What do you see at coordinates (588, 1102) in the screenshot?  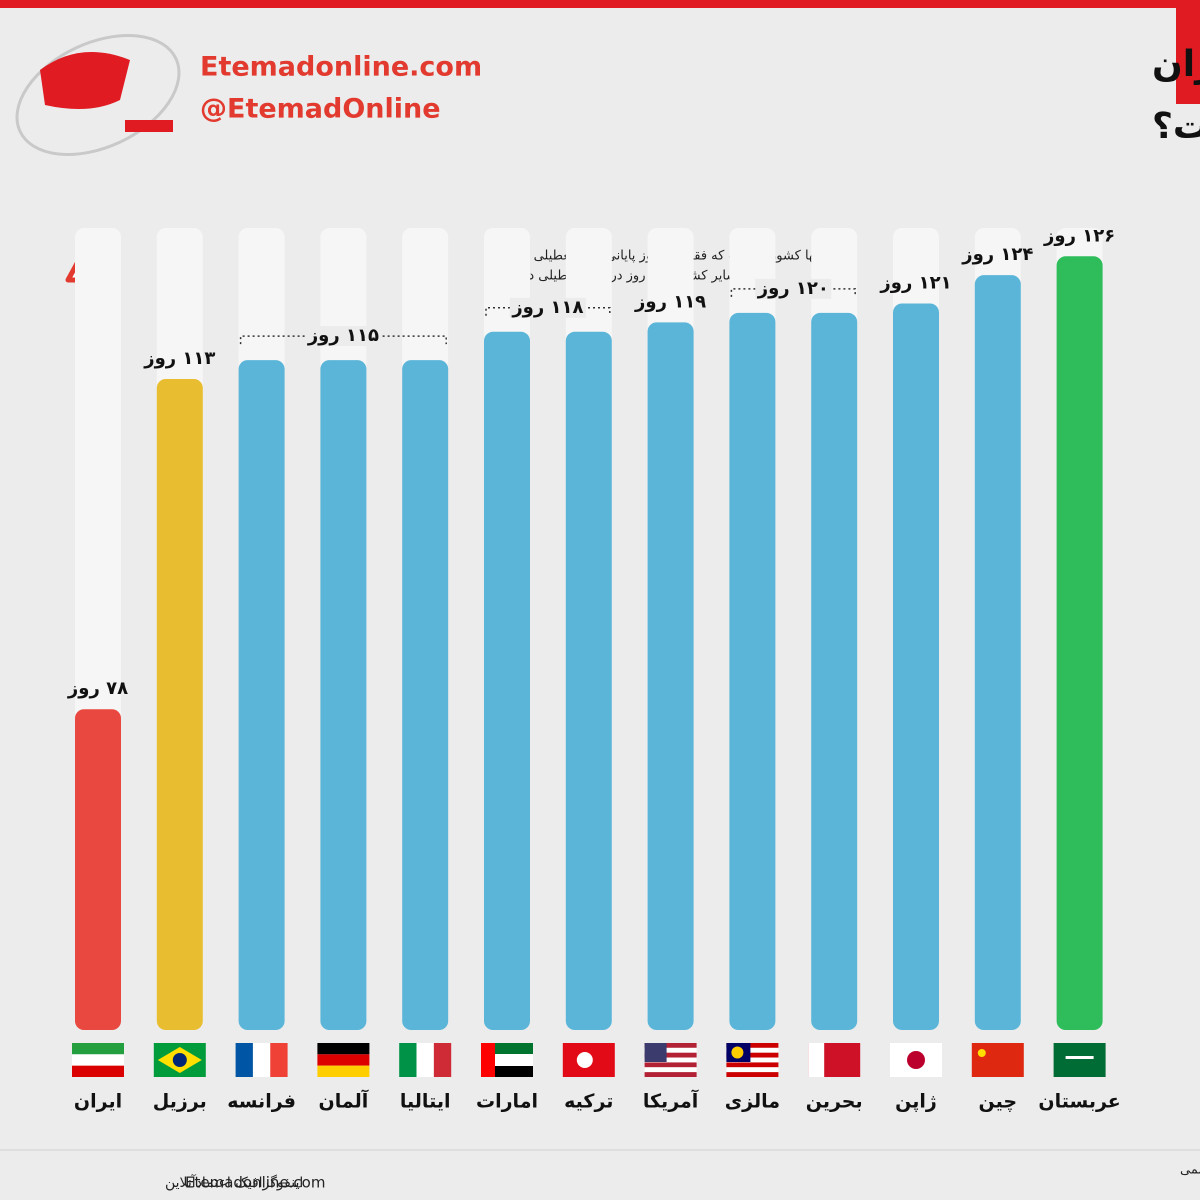 I see `category-label: ترکیه` at bounding box center [588, 1102].